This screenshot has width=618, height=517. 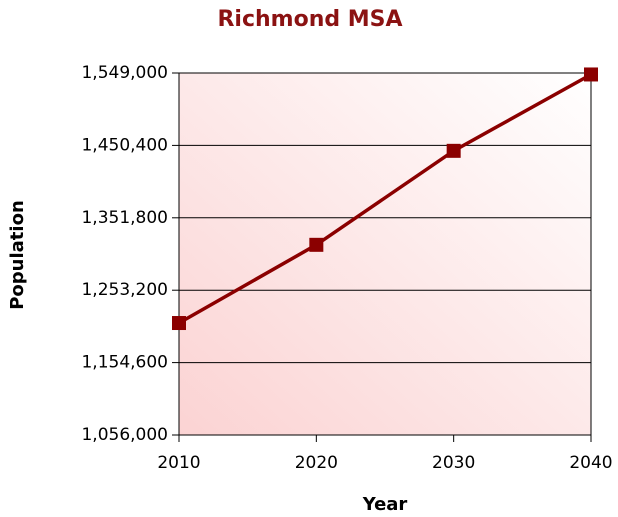 What do you see at coordinates (178, 463) in the screenshot?
I see `x-tick-label: 2010` at bounding box center [178, 463].